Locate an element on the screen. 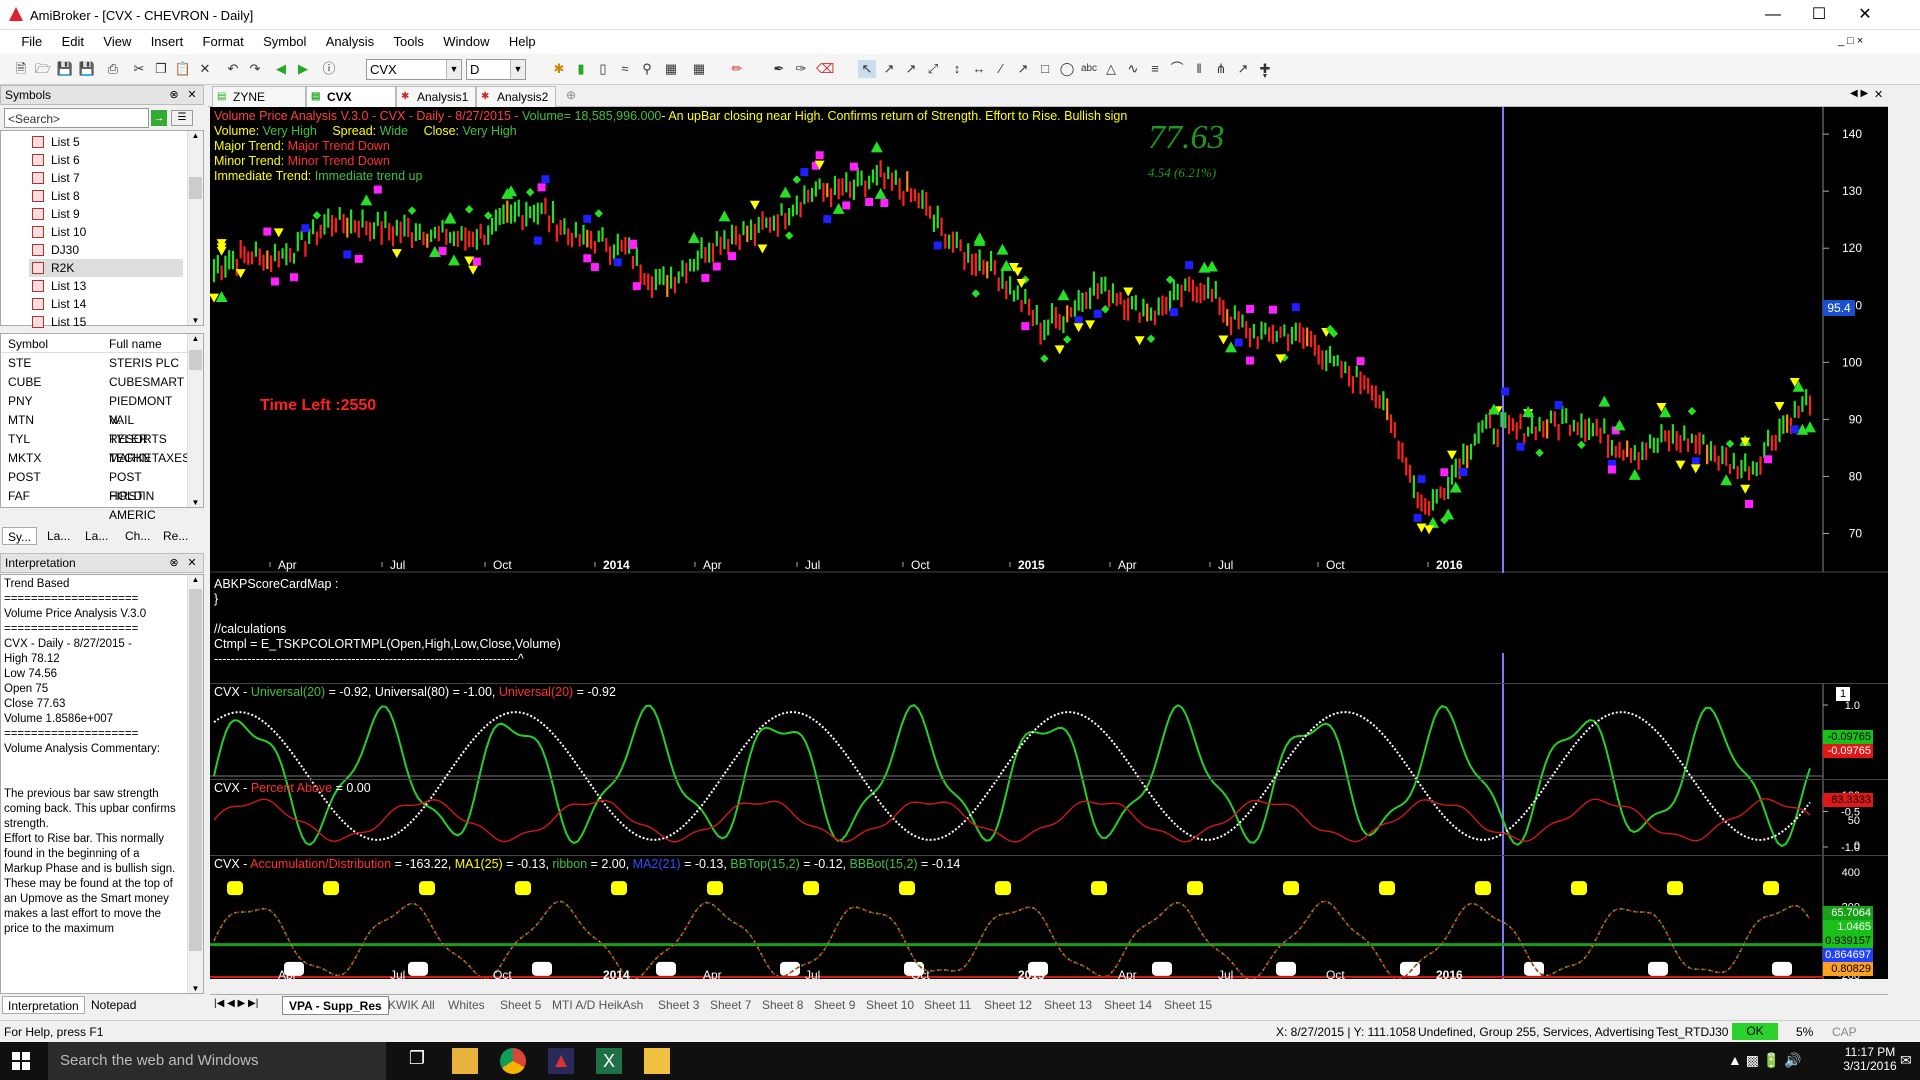 This screenshot has height=1080, width=1920. close-panel-icon: ✕ is located at coordinates (192, 563).